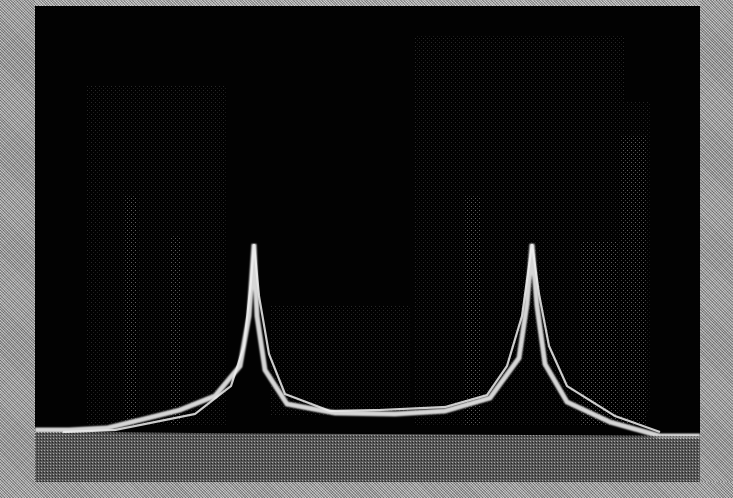 The height and width of the screenshot is (498, 733). I want to click on bottom-frame-edge, so click(366, 490).